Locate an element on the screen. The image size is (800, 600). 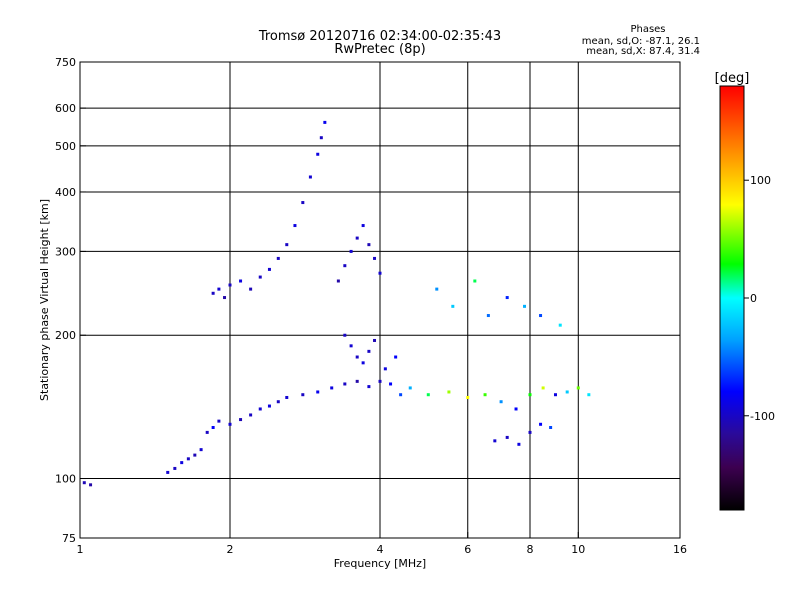
chart-title: Tromsø 20120716 02:34:00-02:35:43 is located at coordinates (379, 36).